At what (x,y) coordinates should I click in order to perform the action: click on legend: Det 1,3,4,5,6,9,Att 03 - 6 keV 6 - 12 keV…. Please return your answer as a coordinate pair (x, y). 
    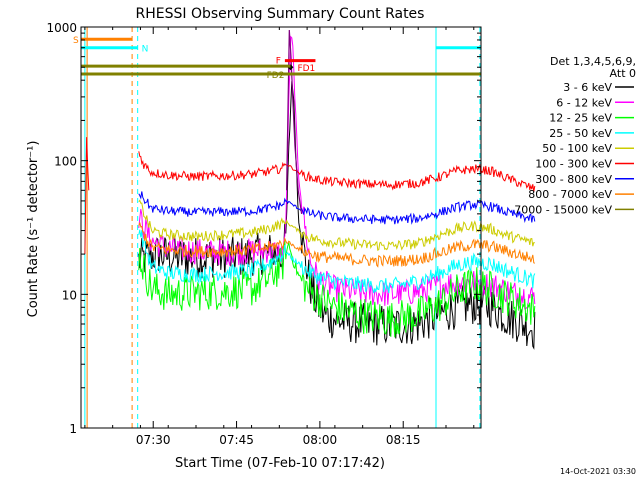
    Looking at the image, I should click on (575, 135).